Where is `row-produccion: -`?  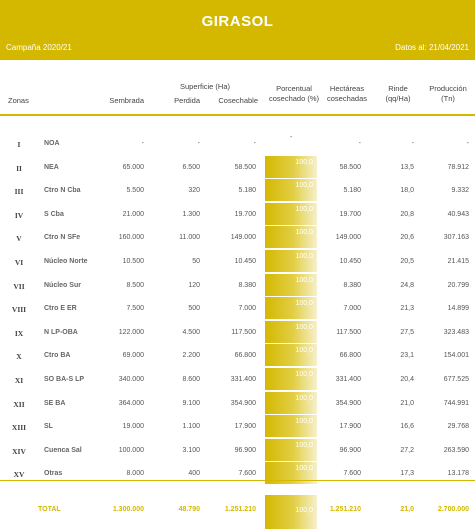
row-produccion: - is located at coordinates (467, 143).